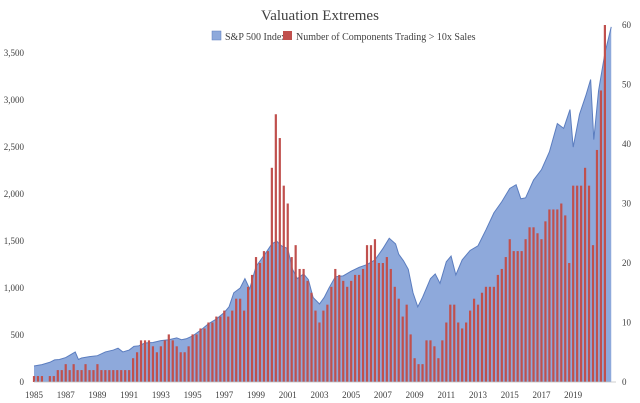 The width and height of the screenshot is (640, 403). I want to click on x-tick-label: 2017, so click(541, 395).